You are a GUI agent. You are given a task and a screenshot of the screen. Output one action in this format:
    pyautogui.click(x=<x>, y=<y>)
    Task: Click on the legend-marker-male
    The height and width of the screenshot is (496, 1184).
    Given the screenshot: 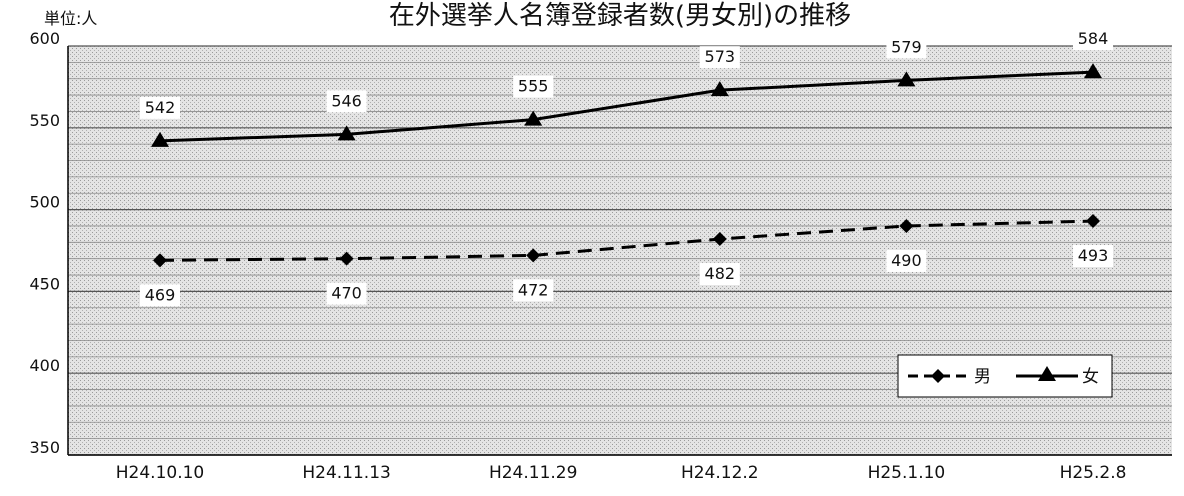 What is the action you would take?
    pyautogui.click(x=938, y=376)
    